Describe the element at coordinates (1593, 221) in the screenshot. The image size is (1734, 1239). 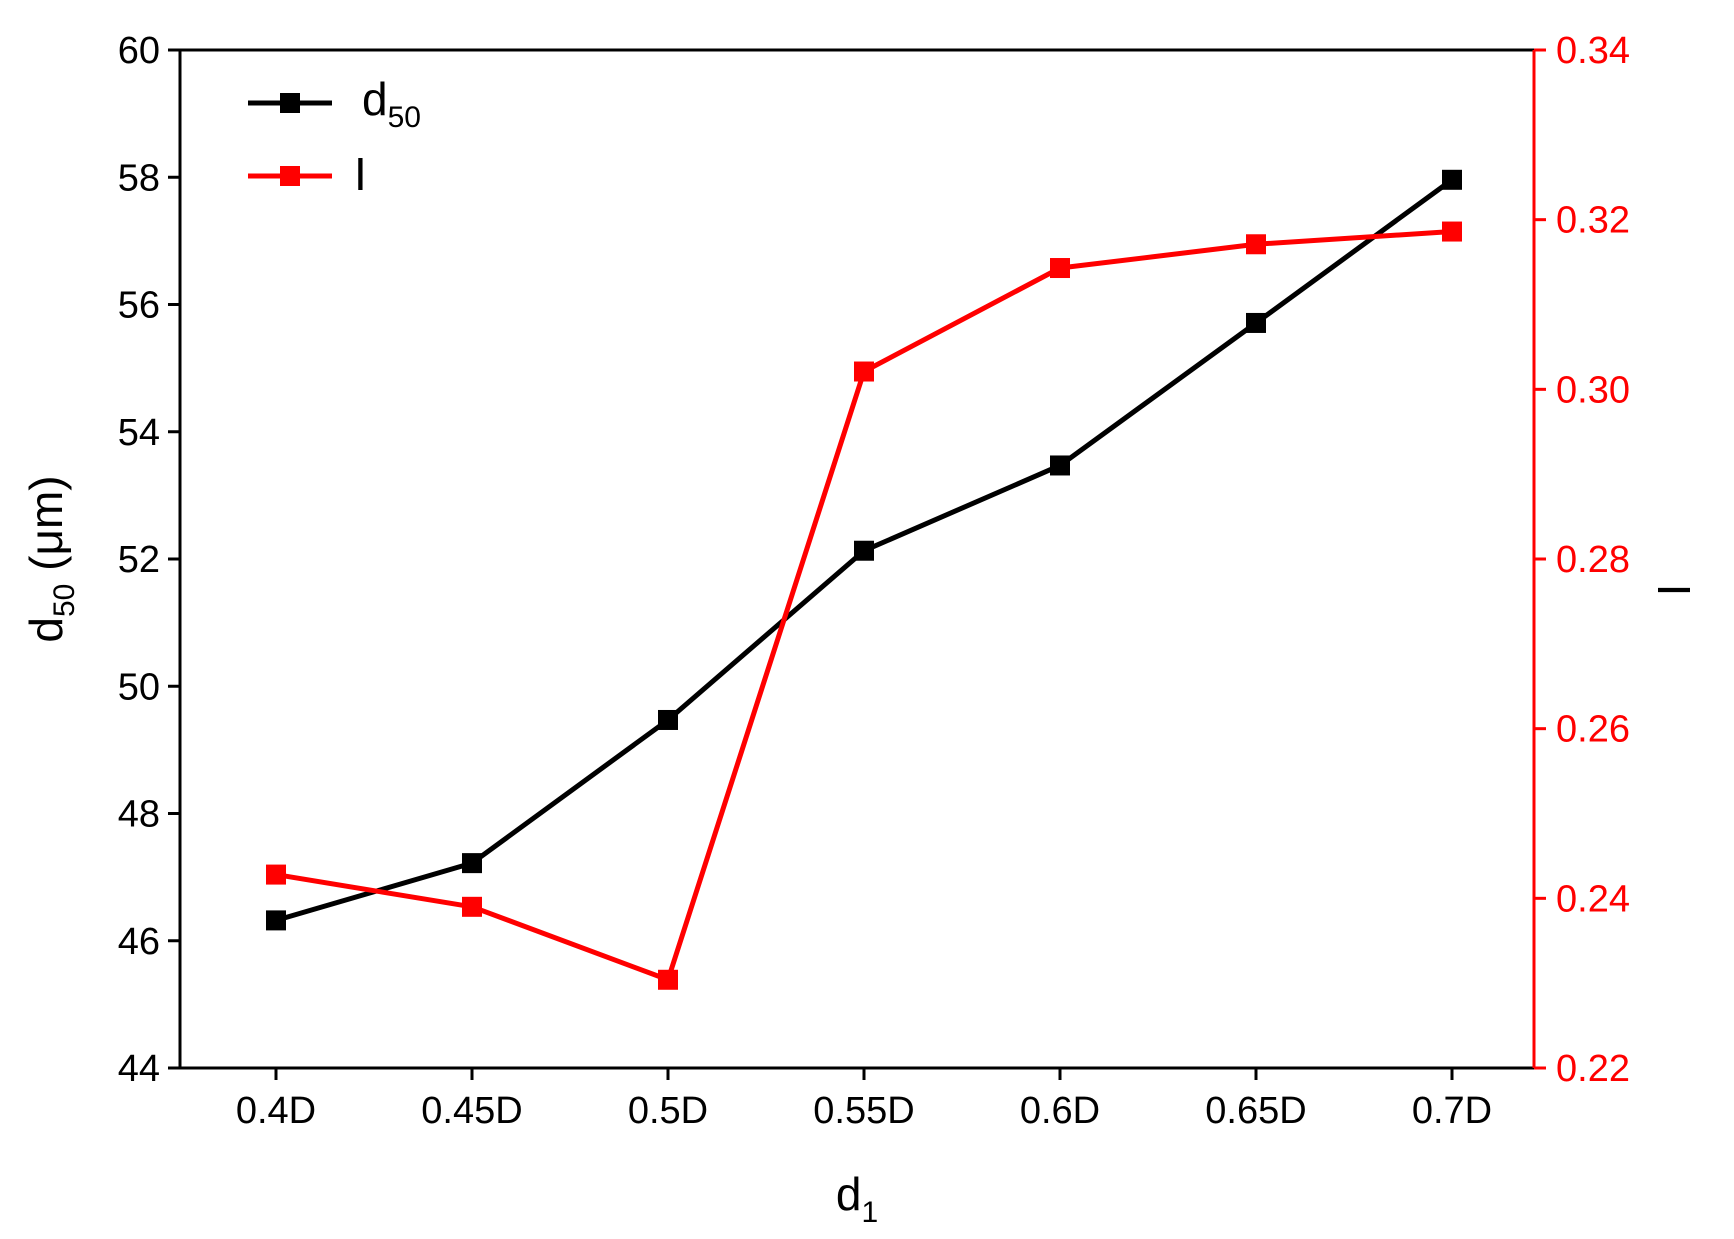
I see `y-right-tick-label: 0.32` at that location.